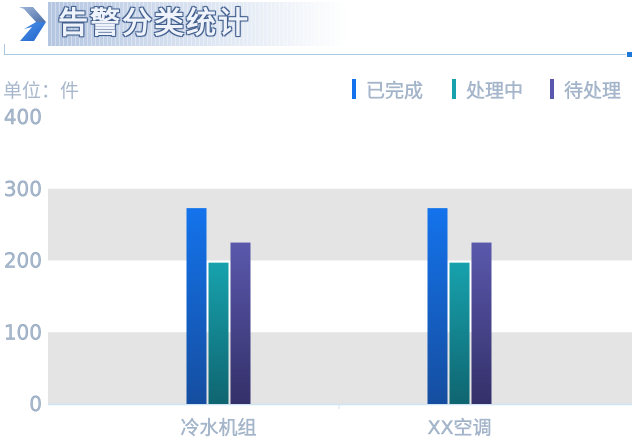  I want to click on y-tick-label: 200, so click(23, 261).